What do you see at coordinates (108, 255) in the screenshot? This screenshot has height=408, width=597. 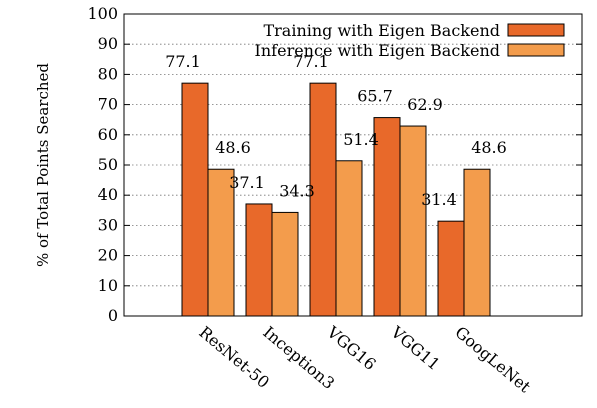 I see `y-tick-label: 20` at bounding box center [108, 255].